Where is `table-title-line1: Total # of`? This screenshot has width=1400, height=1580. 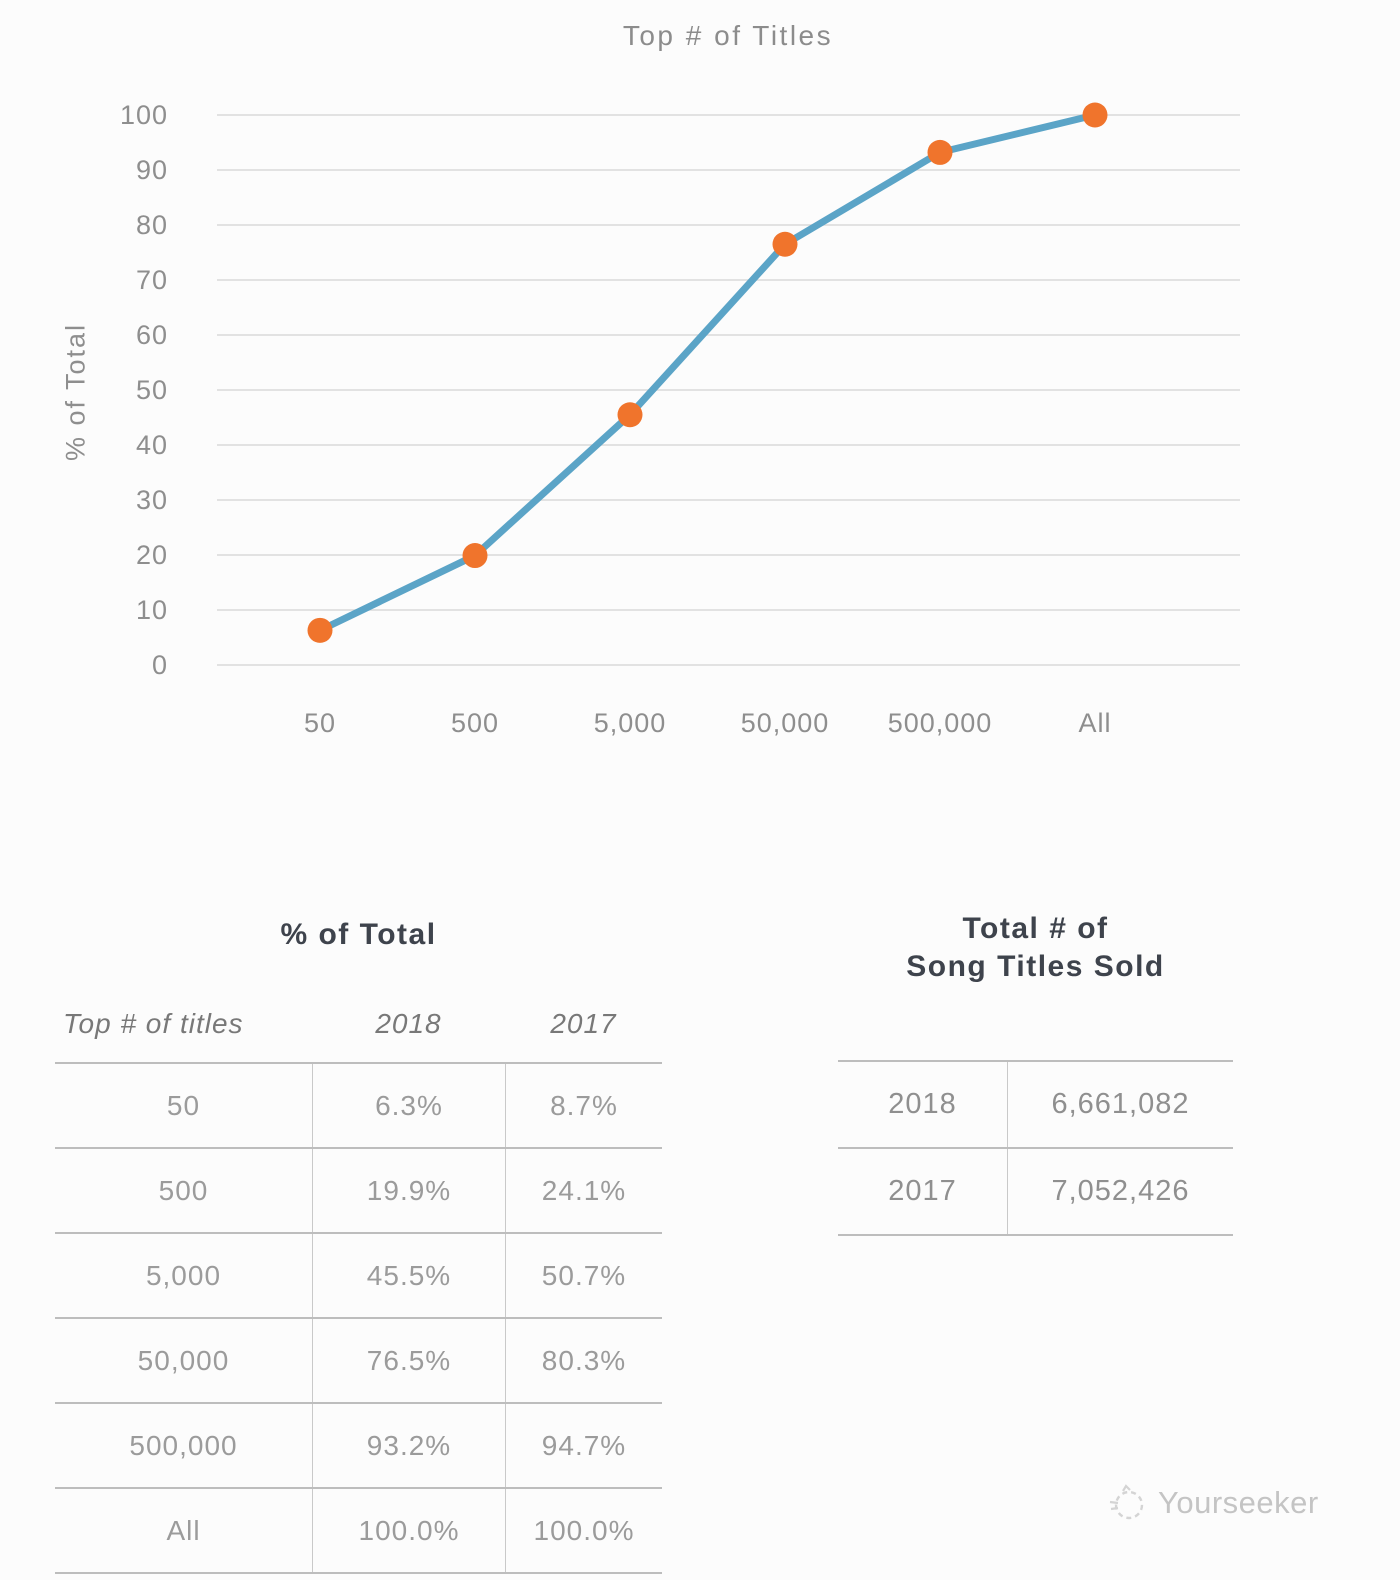
table-title-line1: Total # of is located at coordinates (1035, 928).